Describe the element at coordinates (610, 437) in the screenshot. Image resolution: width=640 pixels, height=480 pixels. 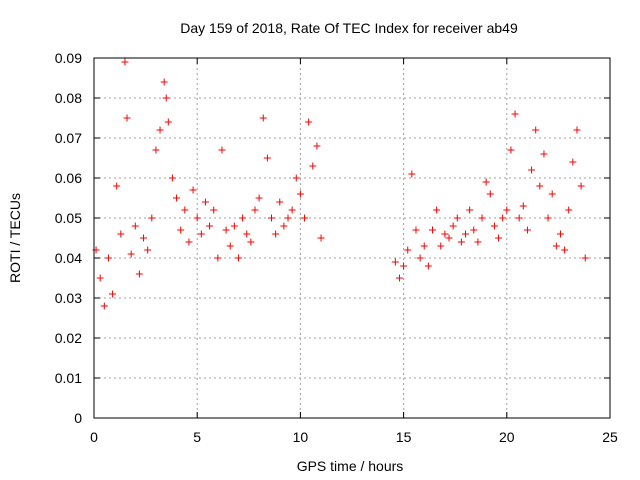
I see `x-tick-label: 25` at that location.